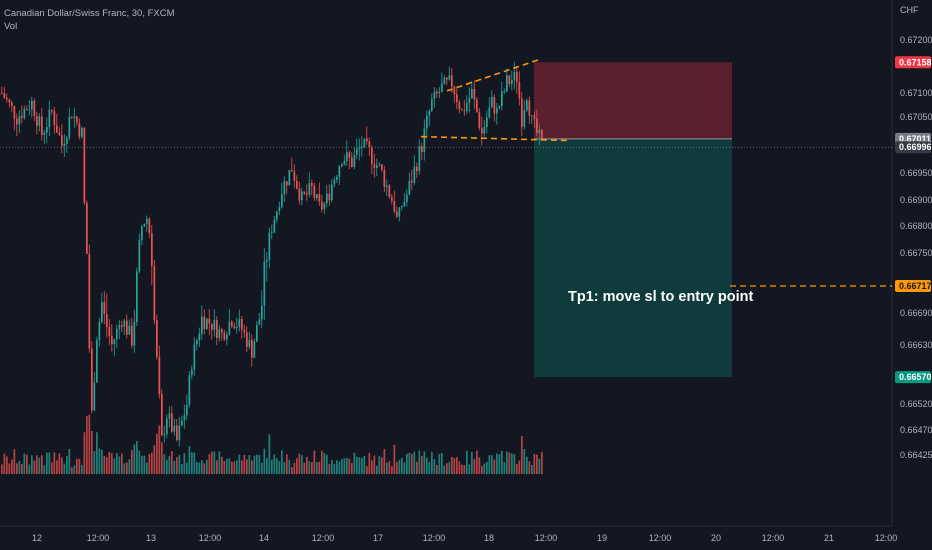 Image resolution: width=932 pixels, height=550 pixels. Describe the element at coordinates (661, 297) in the screenshot. I see `tp1-annotation: Tp1: move sl to entry point` at that location.